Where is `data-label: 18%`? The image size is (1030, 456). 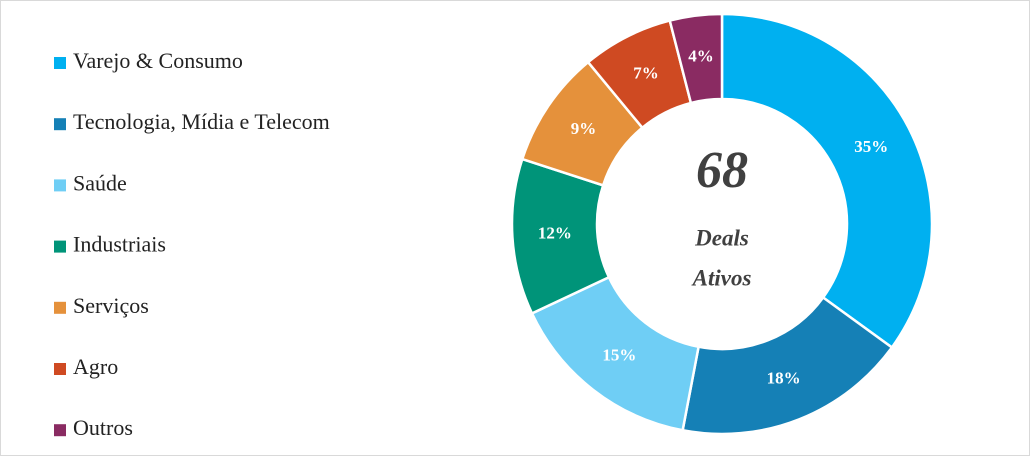 data-label: 18% is located at coordinates (784, 378).